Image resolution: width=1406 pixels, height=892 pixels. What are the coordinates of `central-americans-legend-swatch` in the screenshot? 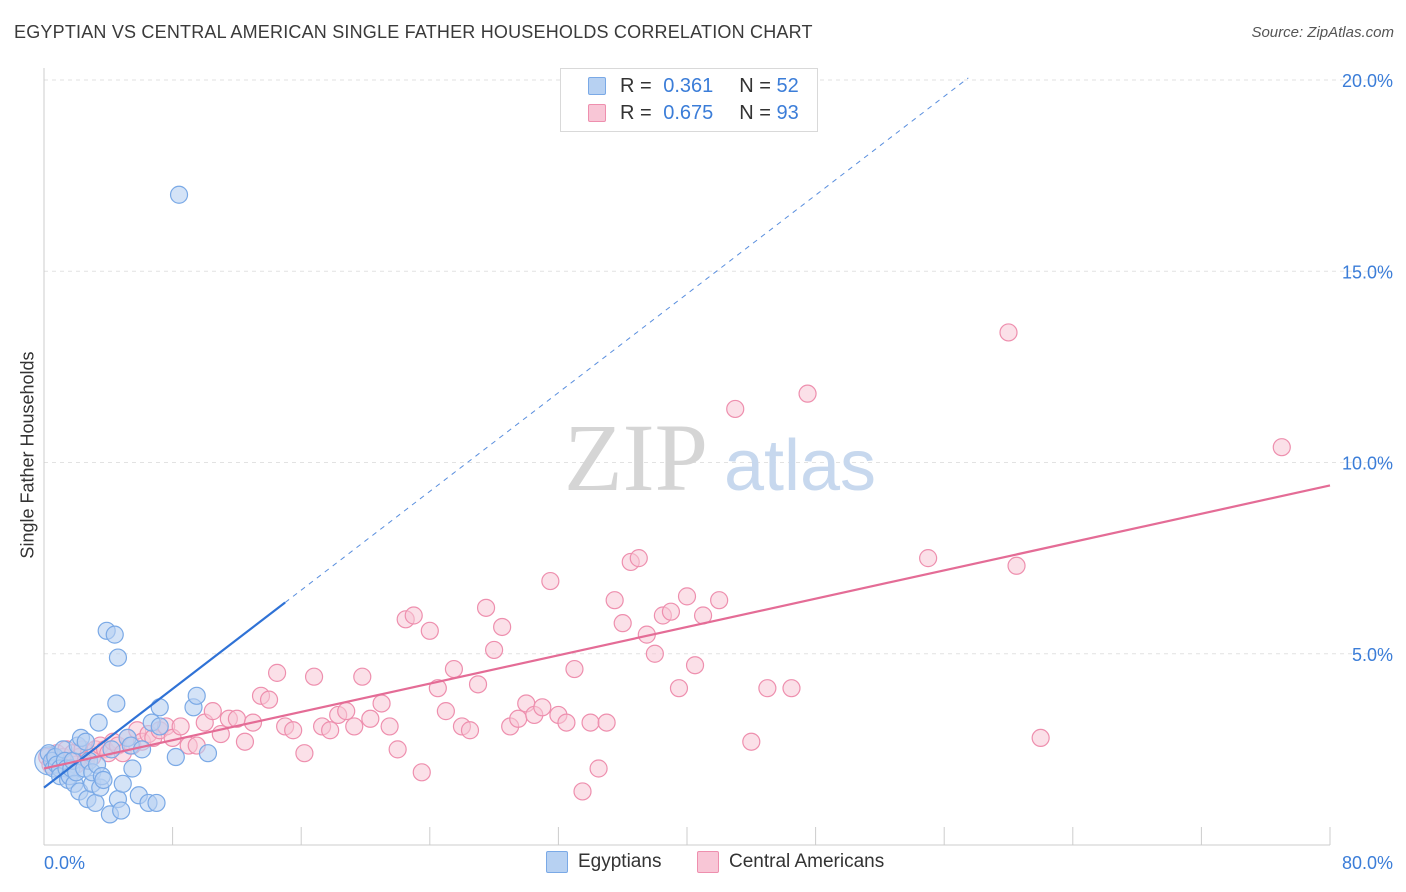 It's located at (708, 862).